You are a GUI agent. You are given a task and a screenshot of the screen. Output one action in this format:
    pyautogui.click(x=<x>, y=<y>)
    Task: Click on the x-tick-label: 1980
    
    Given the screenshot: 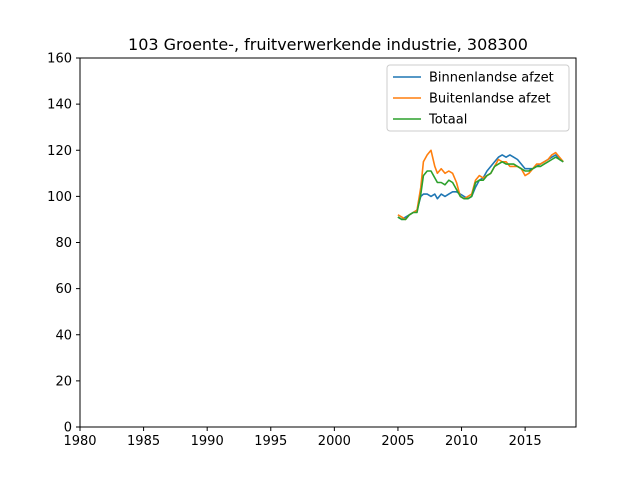 What is the action you would take?
    pyautogui.click(x=79, y=441)
    